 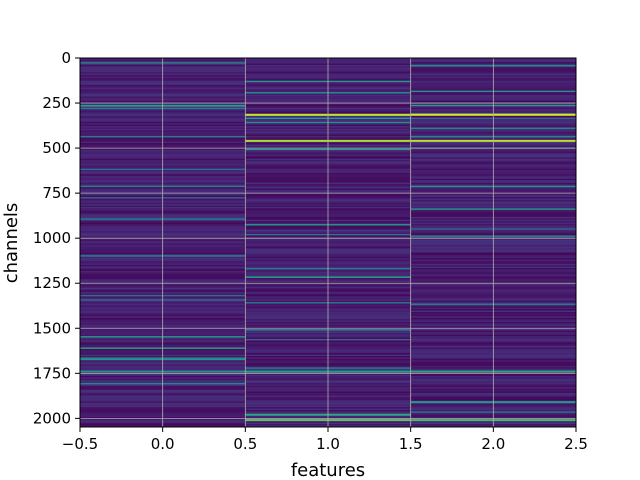 I want to click on y-tick-label: 2000, so click(x=52, y=418).